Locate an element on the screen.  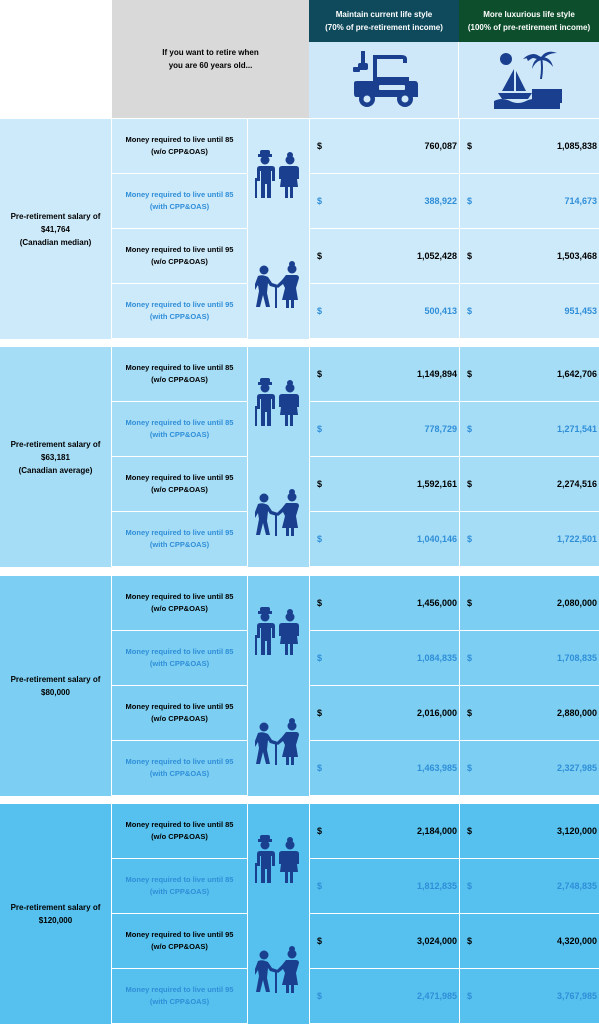
beach-sailboat-icon is located at coordinates (528, 80).